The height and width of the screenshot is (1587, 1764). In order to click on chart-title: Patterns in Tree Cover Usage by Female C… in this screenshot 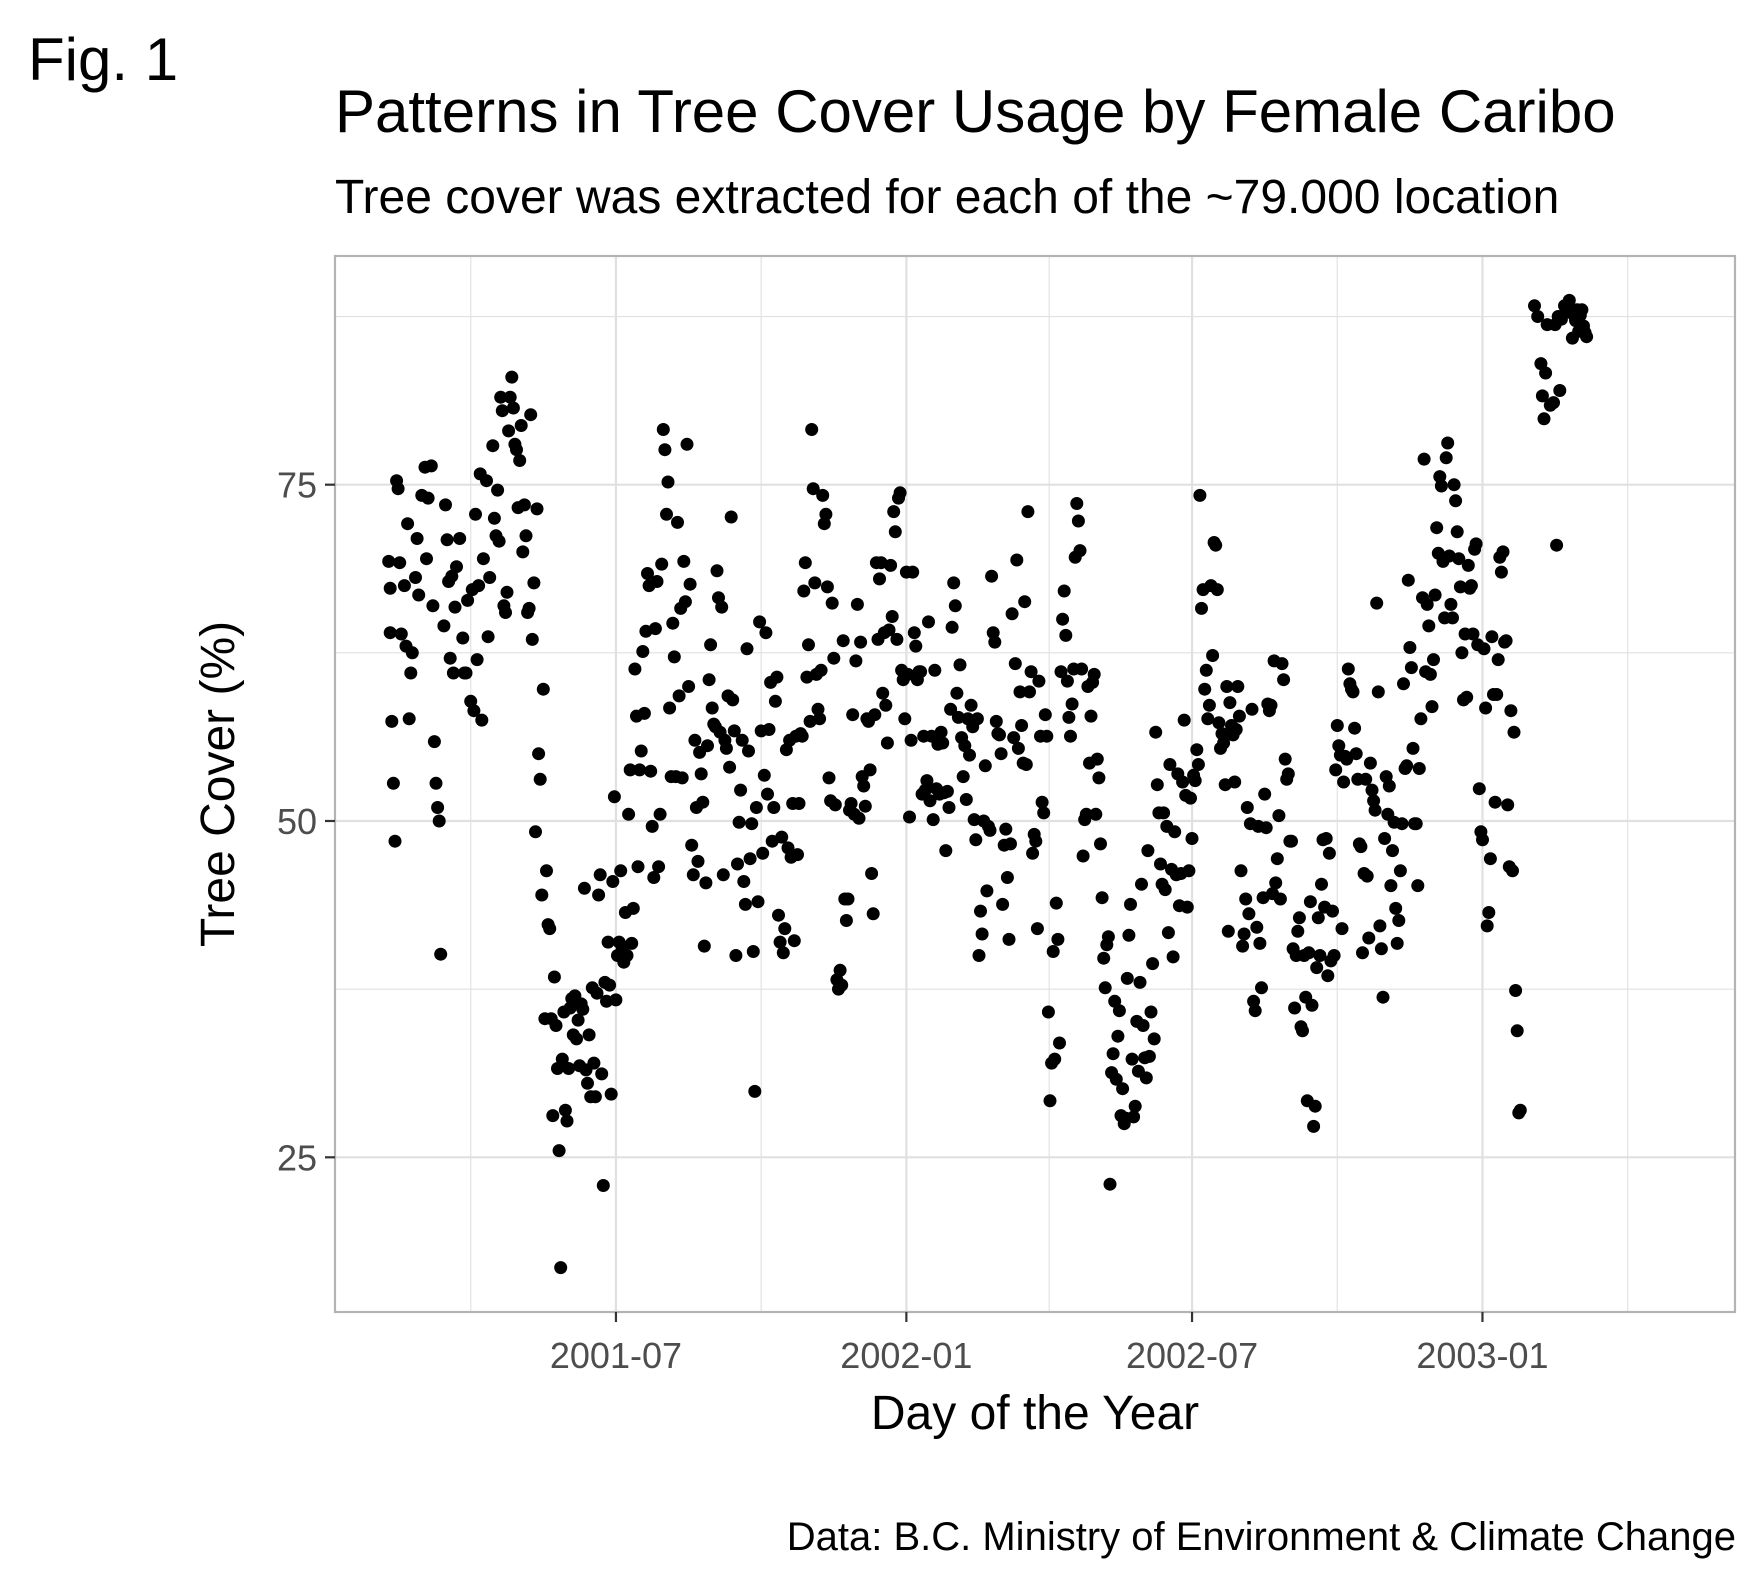, I will do `click(975, 111)`.